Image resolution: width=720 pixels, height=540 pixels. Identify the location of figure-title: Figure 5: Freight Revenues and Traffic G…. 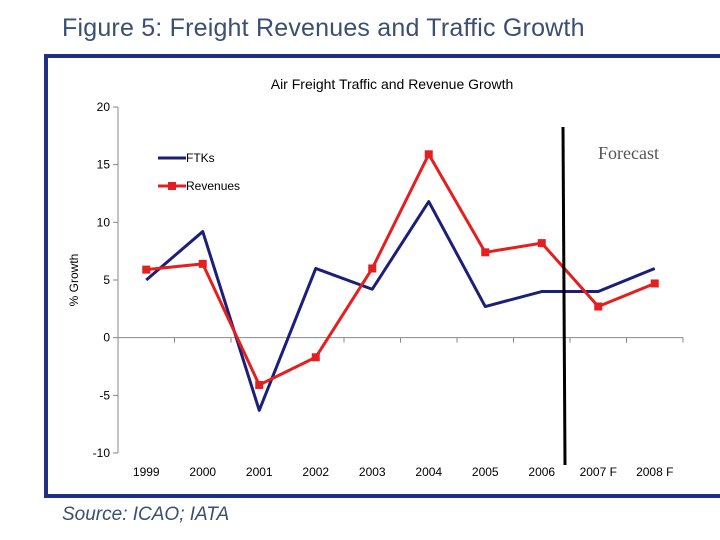
(323, 28).